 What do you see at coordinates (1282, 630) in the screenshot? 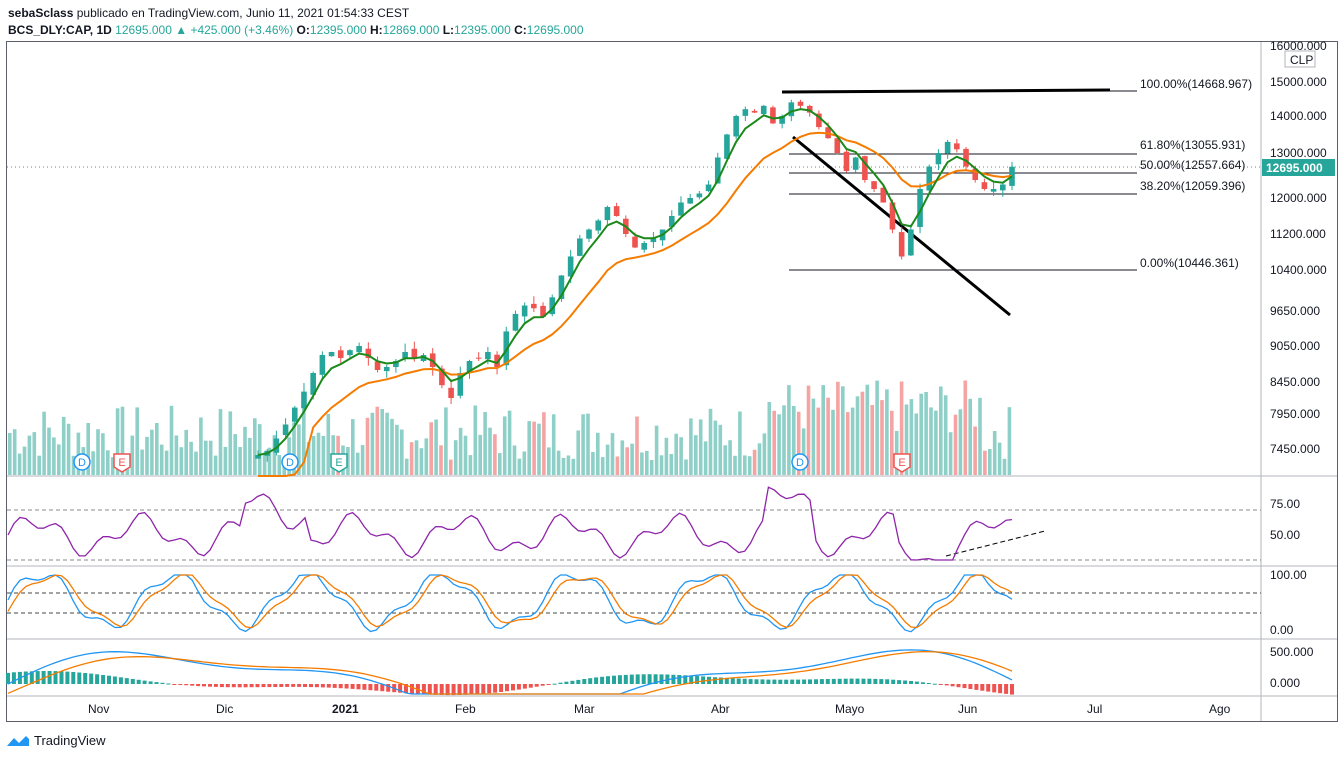
I see `stoch-tick: 0.00` at bounding box center [1282, 630].